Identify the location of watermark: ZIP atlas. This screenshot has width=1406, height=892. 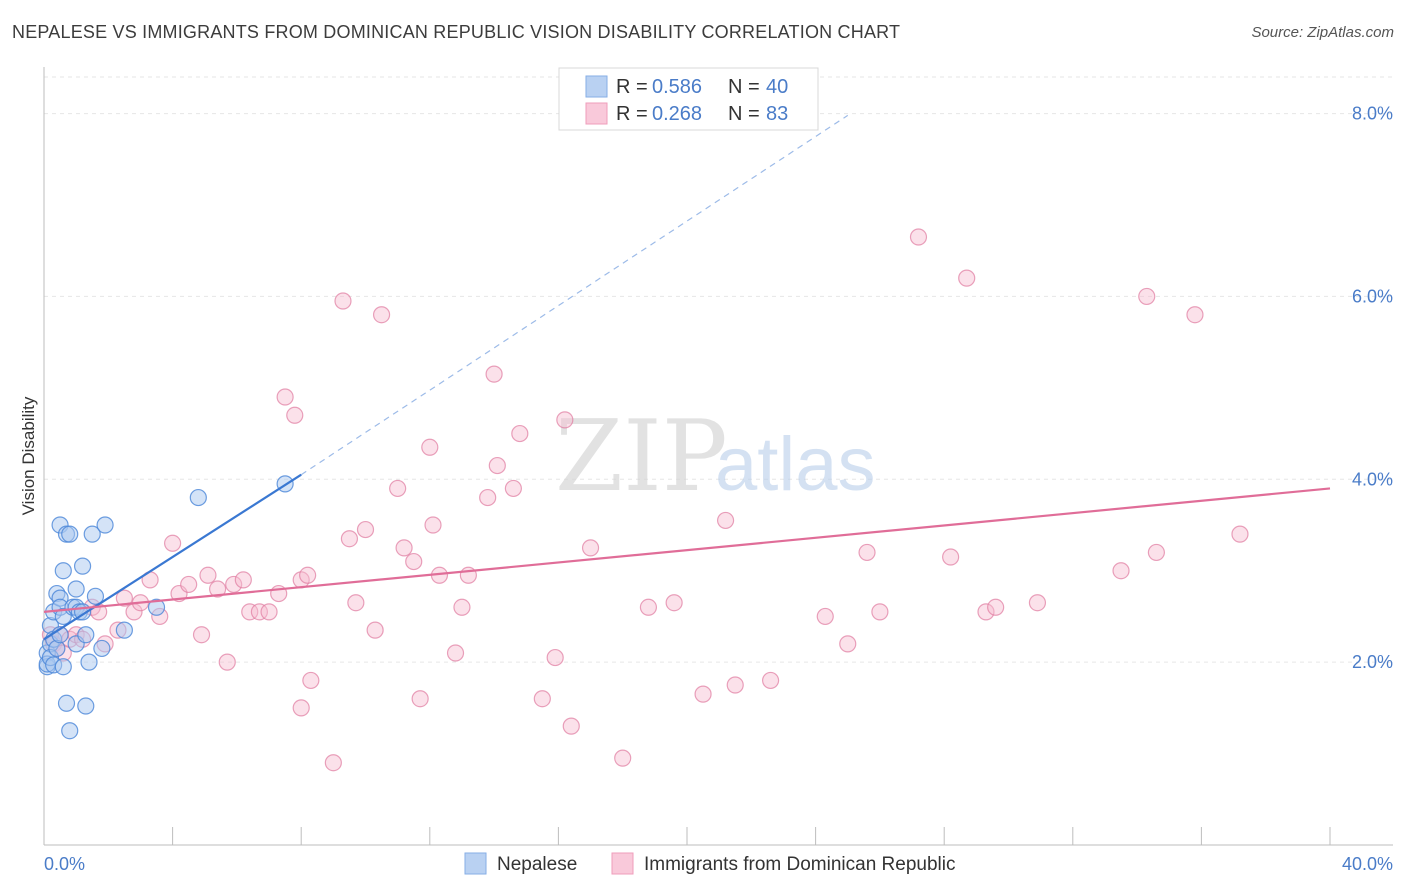
(715, 457).